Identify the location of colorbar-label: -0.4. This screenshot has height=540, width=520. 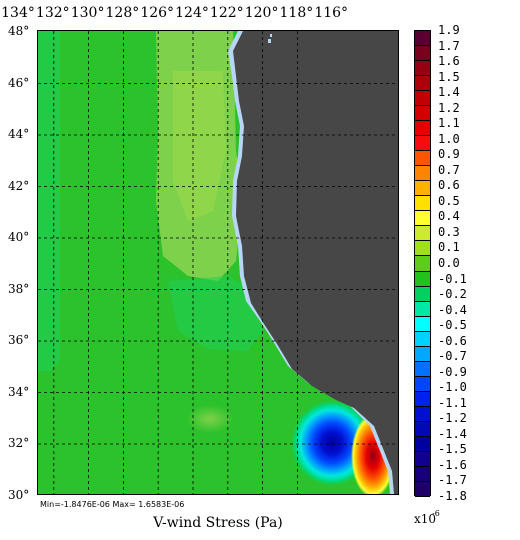
(452, 309).